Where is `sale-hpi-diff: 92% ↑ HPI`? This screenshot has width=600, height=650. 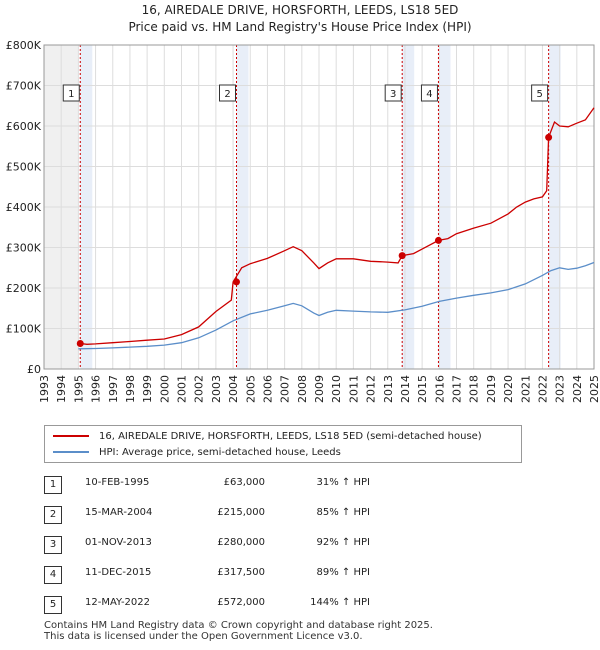 sale-hpi-diff: 92% ↑ HPI is located at coordinates (343, 542).